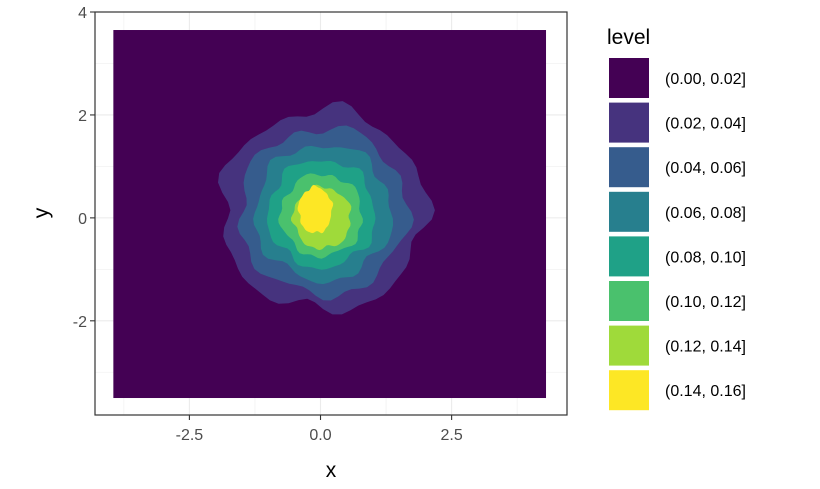 The image size is (820, 489). Describe the element at coordinates (628, 37) in the screenshot. I see `legend-title: level` at that location.